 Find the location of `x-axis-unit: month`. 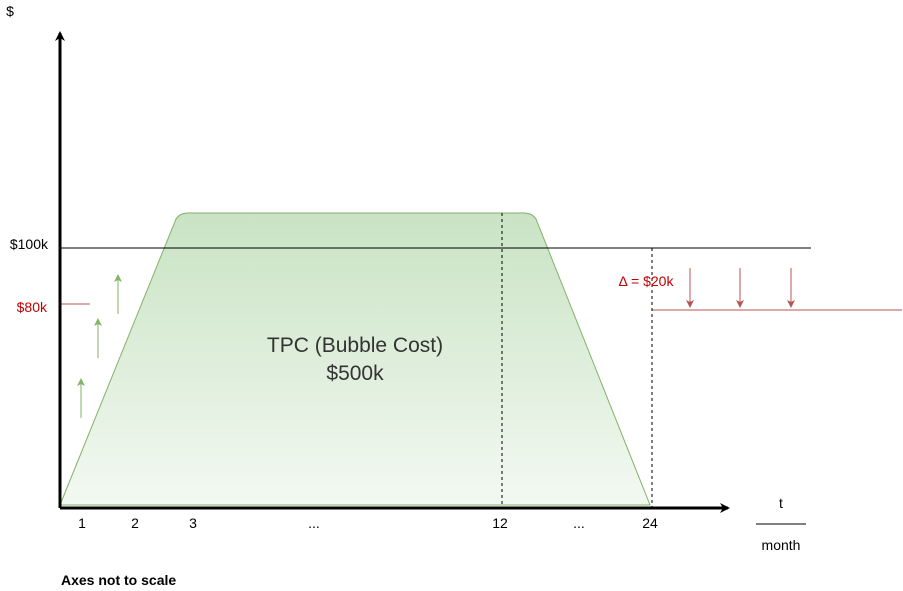

x-axis-unit: month is located at coordinates (781, 545).